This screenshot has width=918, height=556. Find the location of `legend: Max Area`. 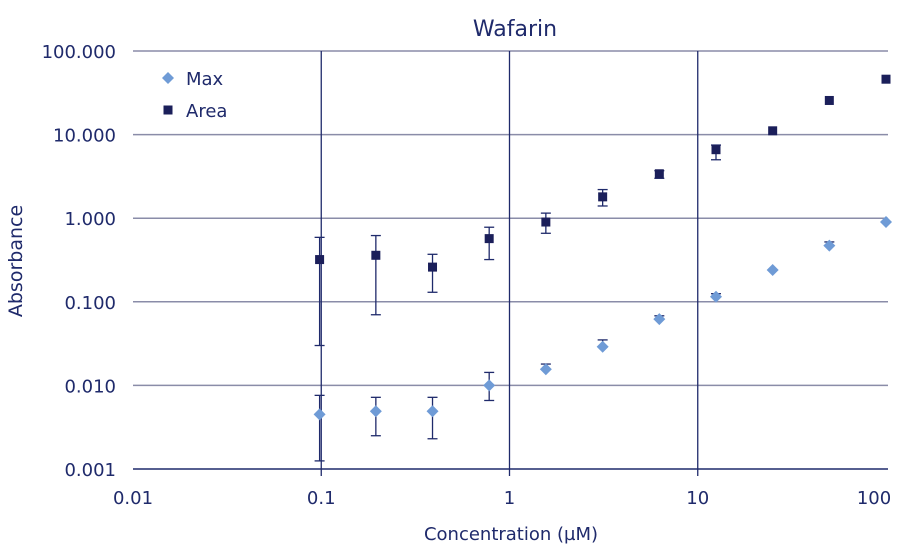

legend: Max Area is located at coordinates (194, 95).